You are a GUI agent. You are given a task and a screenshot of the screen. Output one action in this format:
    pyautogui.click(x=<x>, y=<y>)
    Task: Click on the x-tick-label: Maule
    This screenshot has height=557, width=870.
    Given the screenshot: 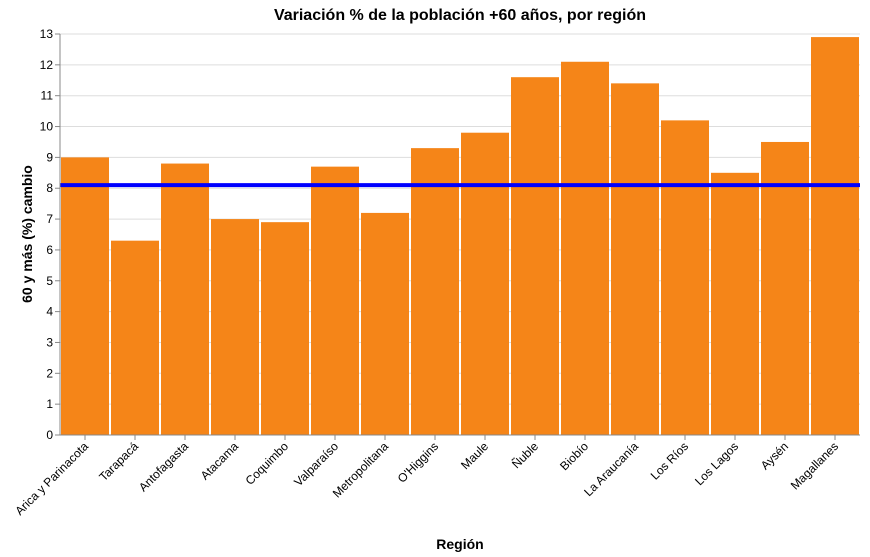 What is the action you would take?
    pyautogui.click(x=474, y=455)
    